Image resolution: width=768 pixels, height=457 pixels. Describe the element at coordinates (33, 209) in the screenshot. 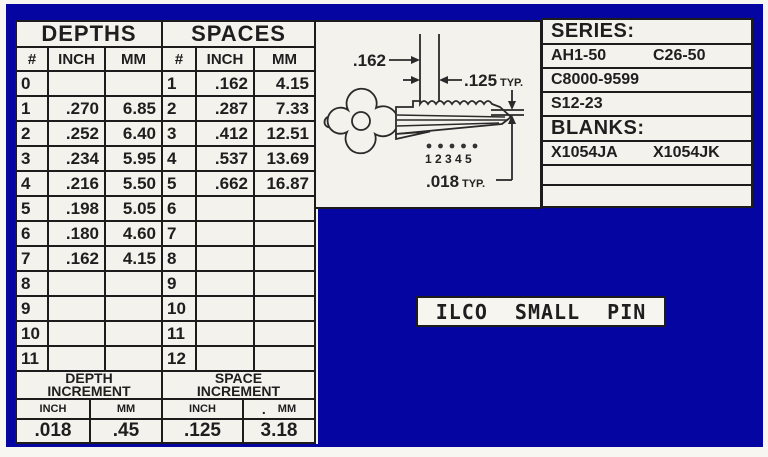

I see `depth-row-number: 5` at that location.